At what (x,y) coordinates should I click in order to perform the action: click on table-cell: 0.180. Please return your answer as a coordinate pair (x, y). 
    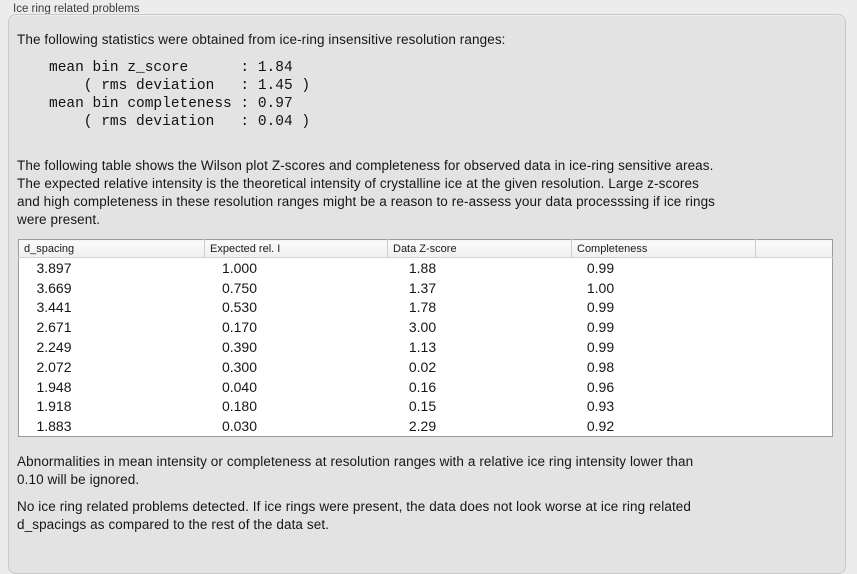
    Looking at the image, I should click on (239, 406).